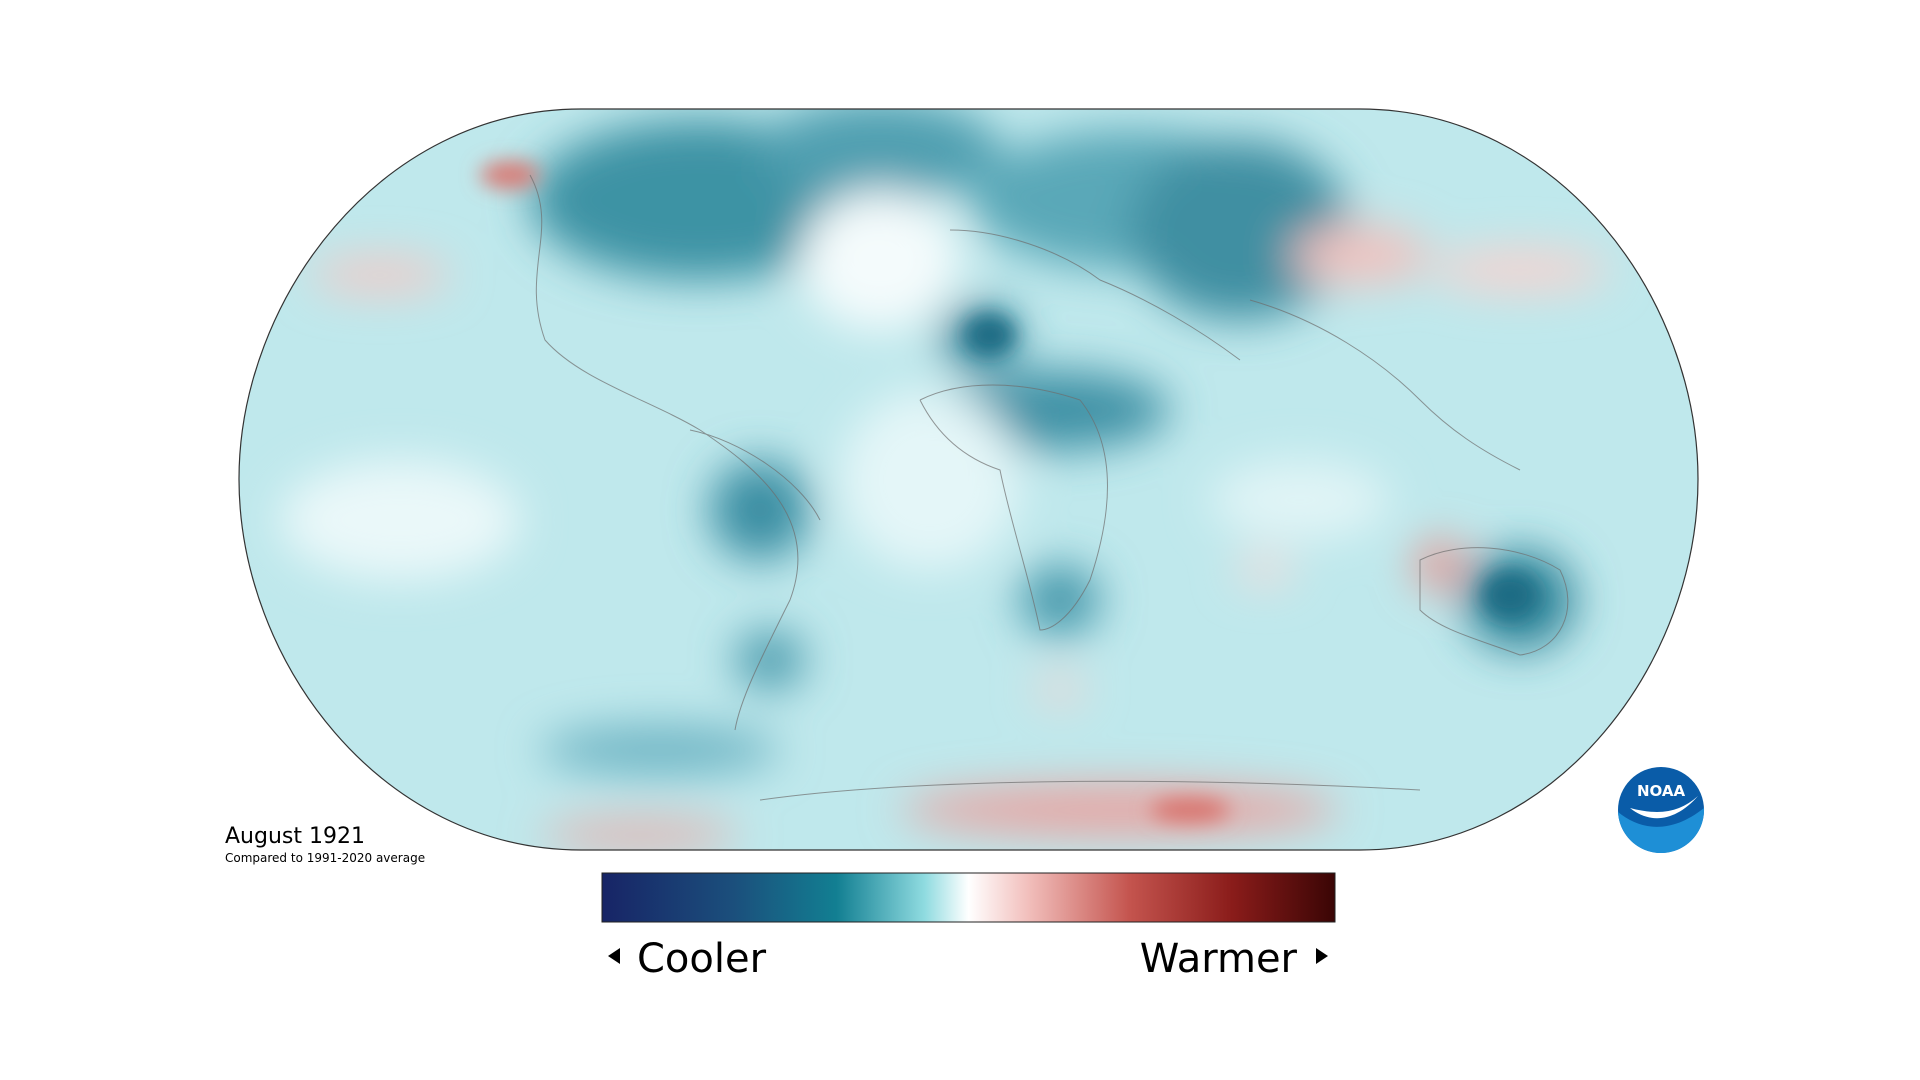  I want to click on logo-lower, so click(1661, 831).